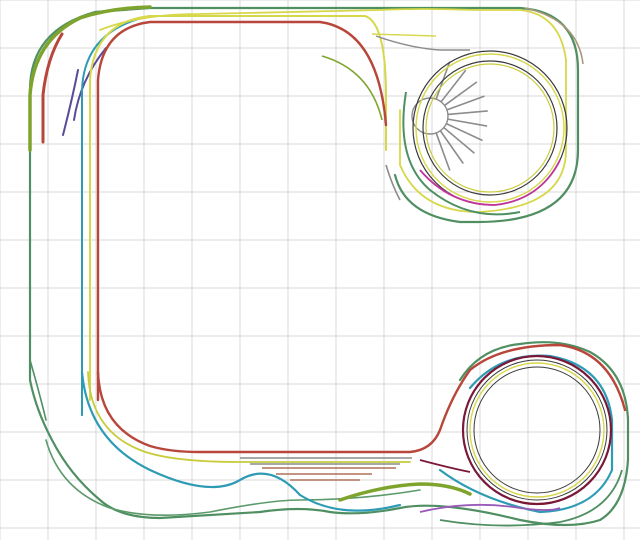 The height and width of the screenshot is (540, 640). I want to click on helix-bottom-maroon-lead, so click(445, 466).